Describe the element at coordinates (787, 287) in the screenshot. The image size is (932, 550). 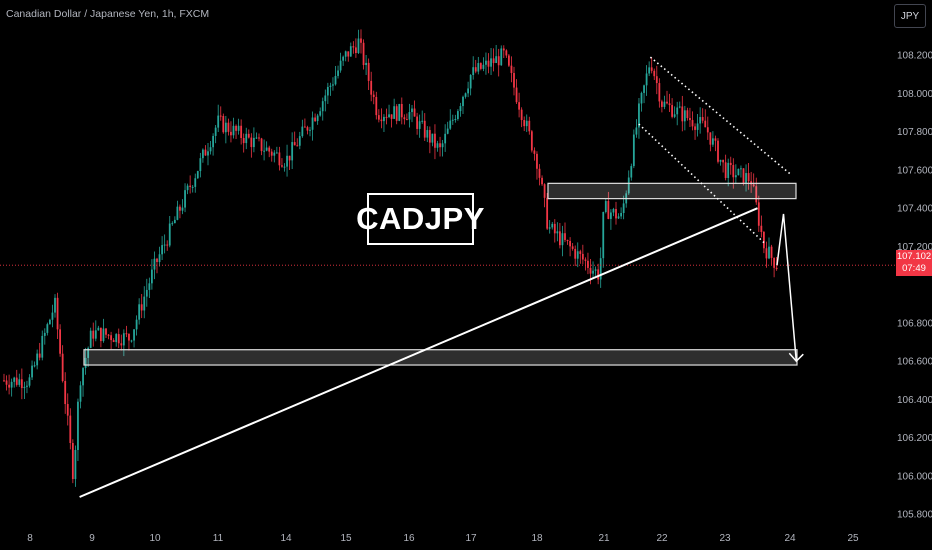
I see `projection-path` at that location.